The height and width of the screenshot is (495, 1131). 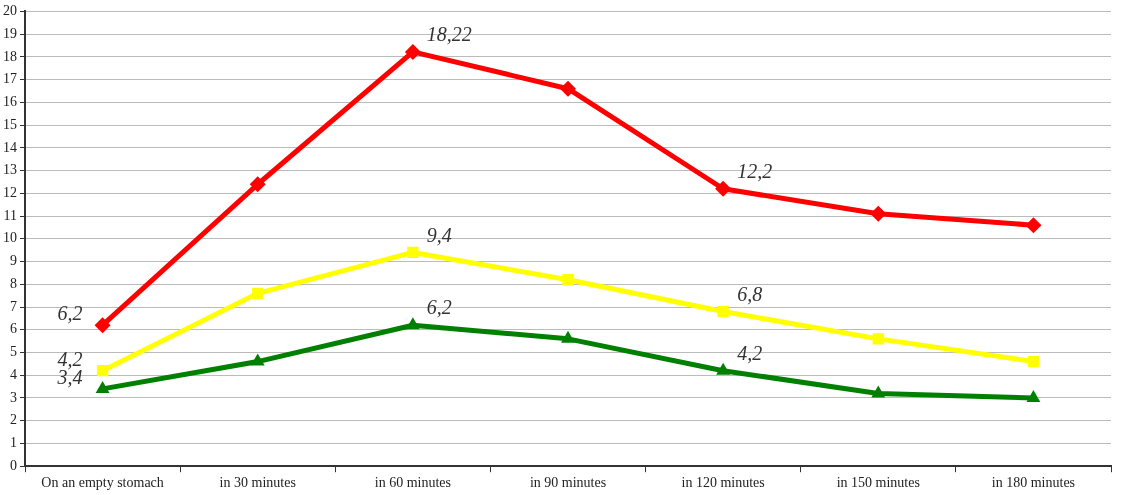 What do you see at coordinates (412, 483) in the screenshot?
I see `x-tick-label: in 60 minutes` at bounding box center [412, 483].